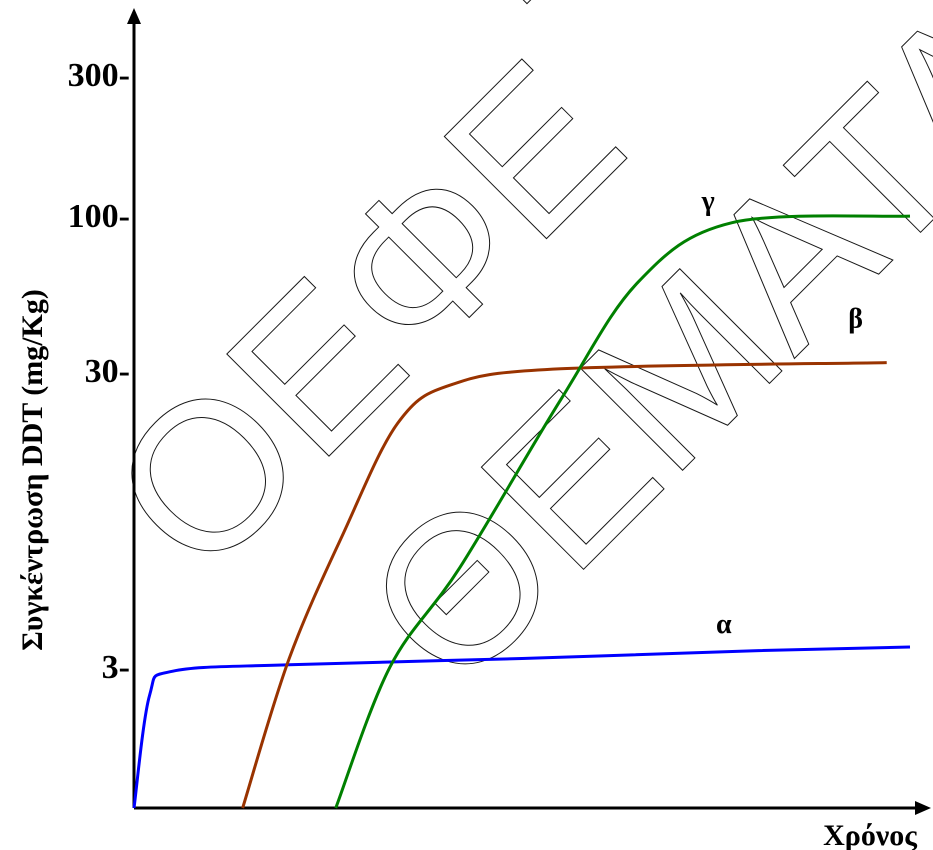  What do you see at coordinates (107, 371) in the screenshot?
I see `y-tick-label-30: 30-` at bounding box center [107, 371].